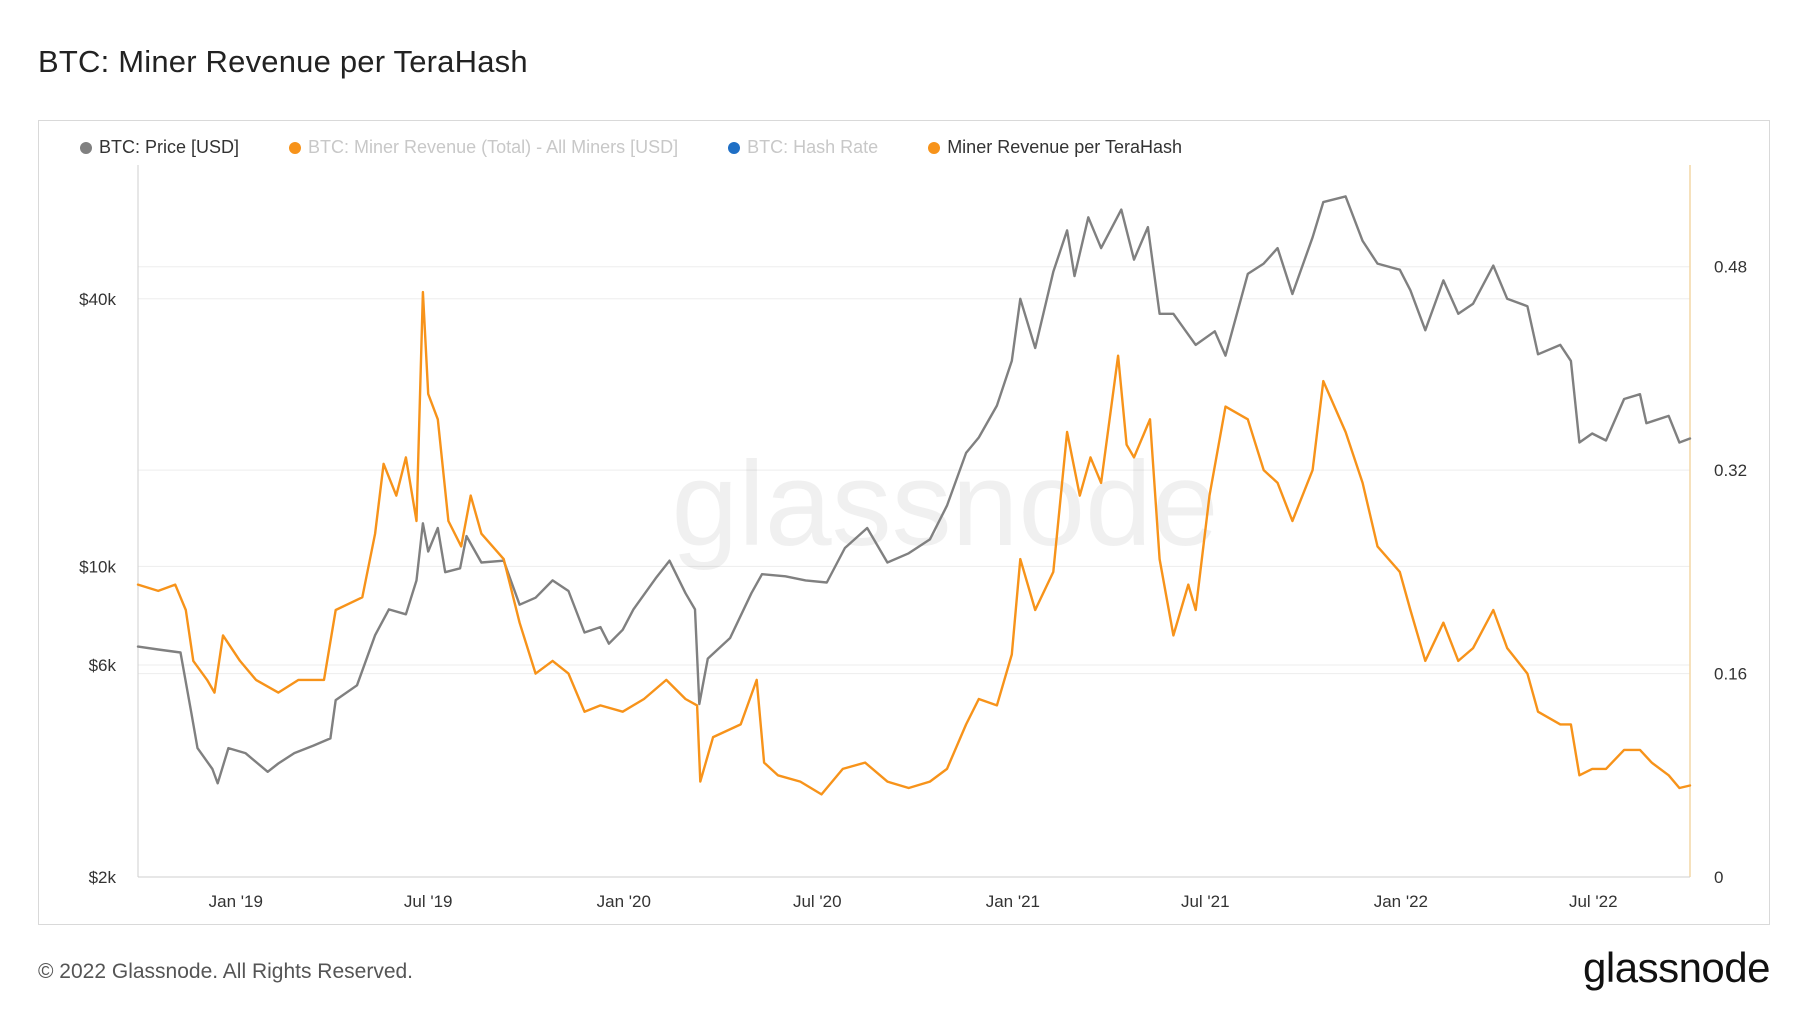 The width and height of the screenshot is (1800, 1013). What do you see at coordinates (169, 147) in the screenshot?
I see `legend-label-price: BTC: Price [USD]` at bounding box center [169, 147].